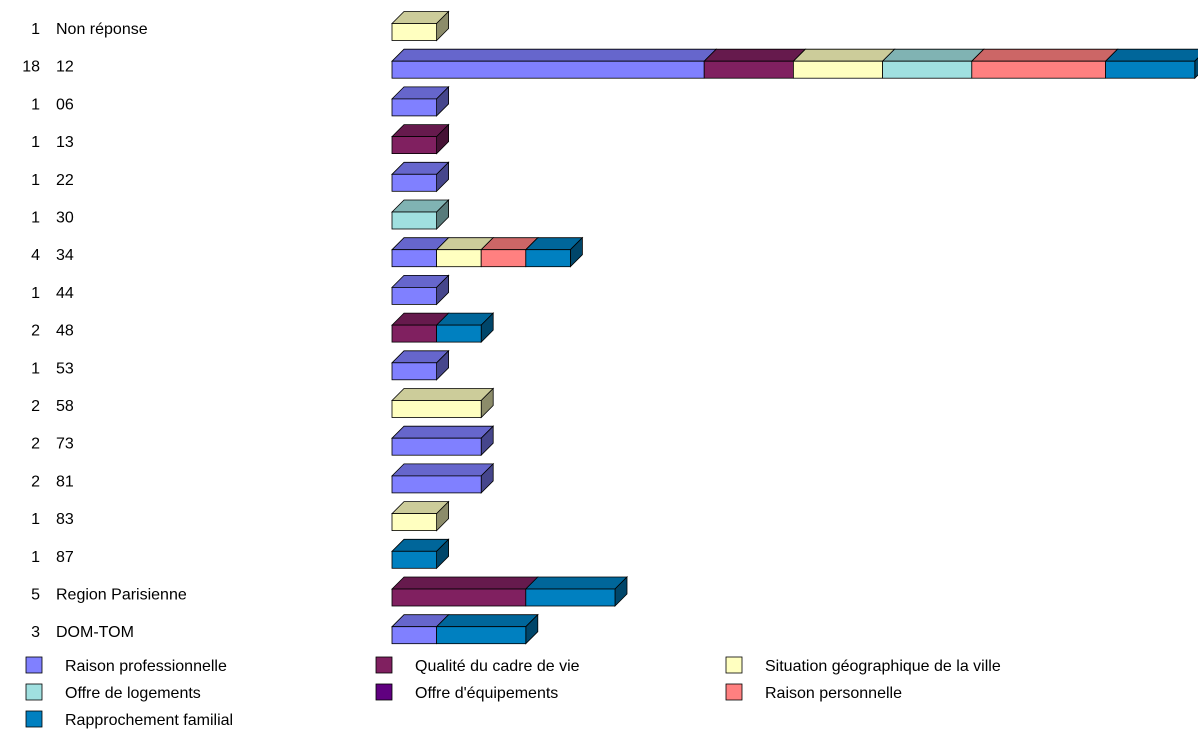 The width and height of the screenshot is (1198, 742). I want to click on legend-label: Offre de logements, so click(133, 693).